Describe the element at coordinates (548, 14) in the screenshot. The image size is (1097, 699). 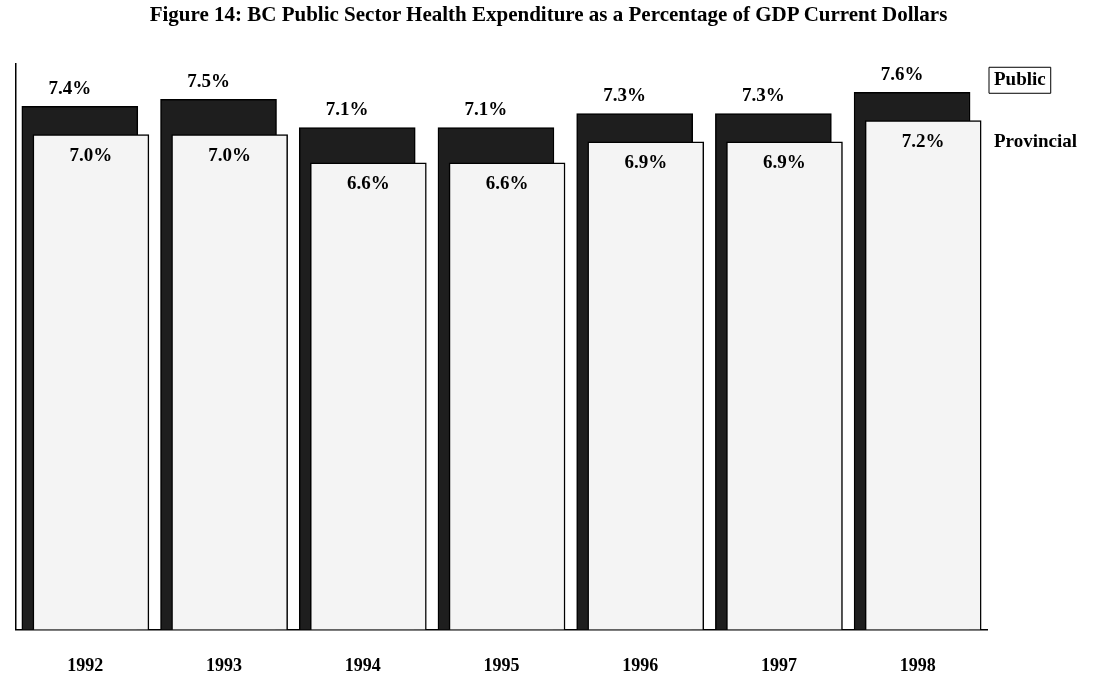
I see `chart-title: Figure 14: BC Public Sector Health Expenditure as a Percentage of GDP Current Dollars` at that location.